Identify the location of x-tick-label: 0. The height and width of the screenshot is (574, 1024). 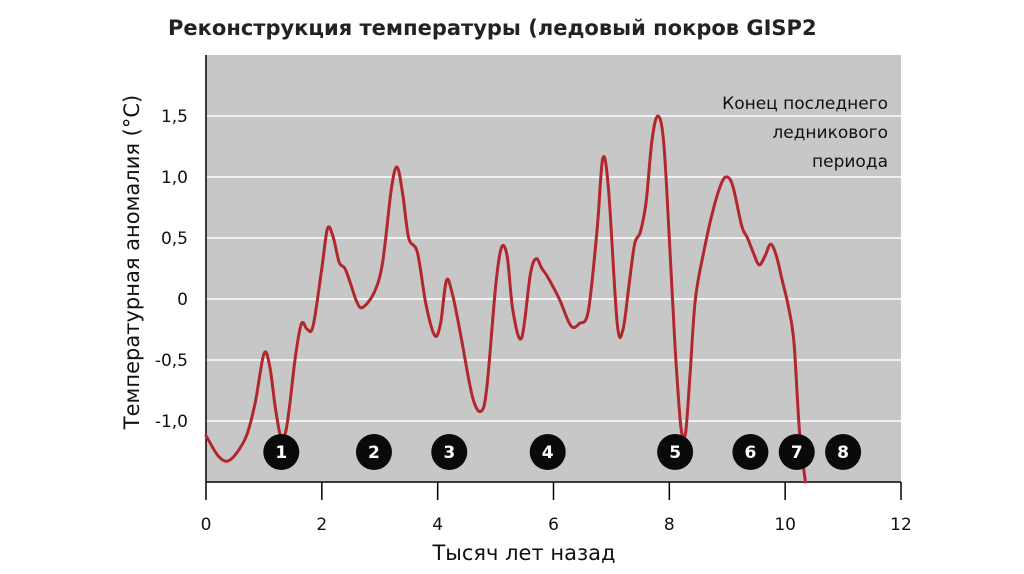
(206, 525).